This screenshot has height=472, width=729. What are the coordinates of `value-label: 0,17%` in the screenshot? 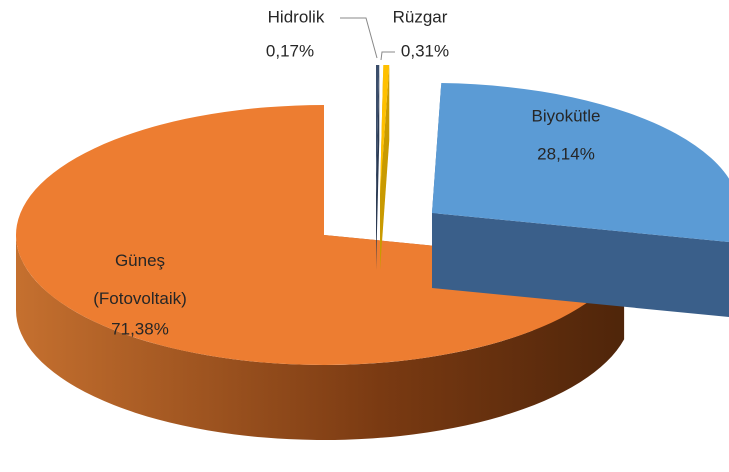 It's located at (290, 50).